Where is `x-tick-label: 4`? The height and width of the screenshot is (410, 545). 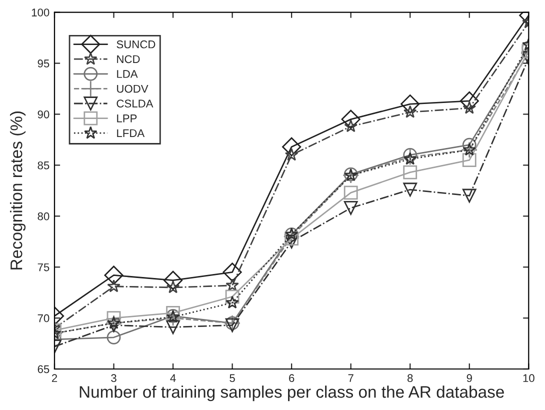 x-tick-label: 4 is located at coordinates (173, 378).